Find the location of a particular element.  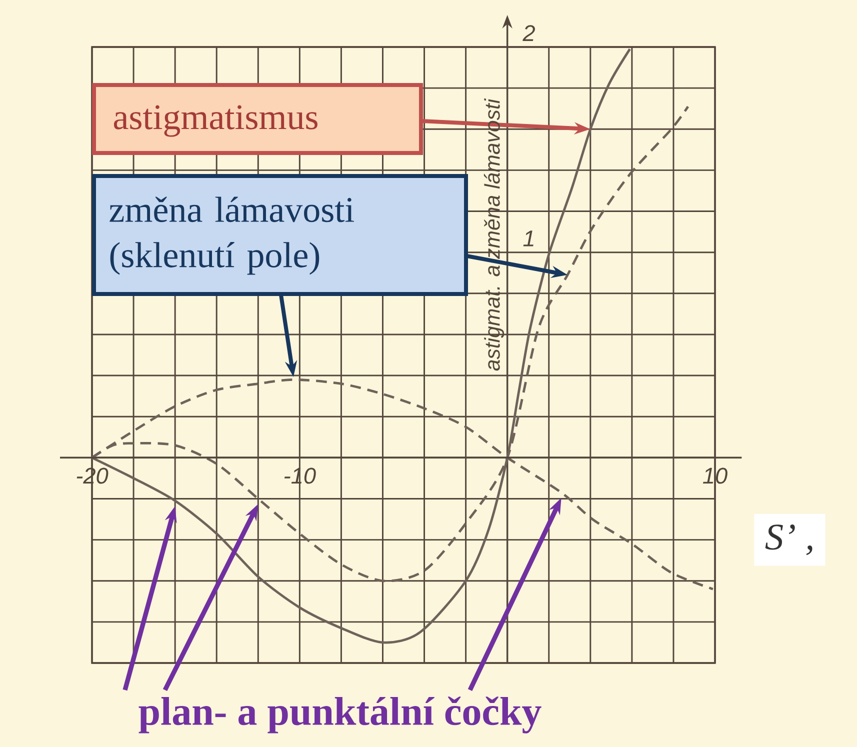

x-axis-title: S’ , is located at coordinates (788, 540).